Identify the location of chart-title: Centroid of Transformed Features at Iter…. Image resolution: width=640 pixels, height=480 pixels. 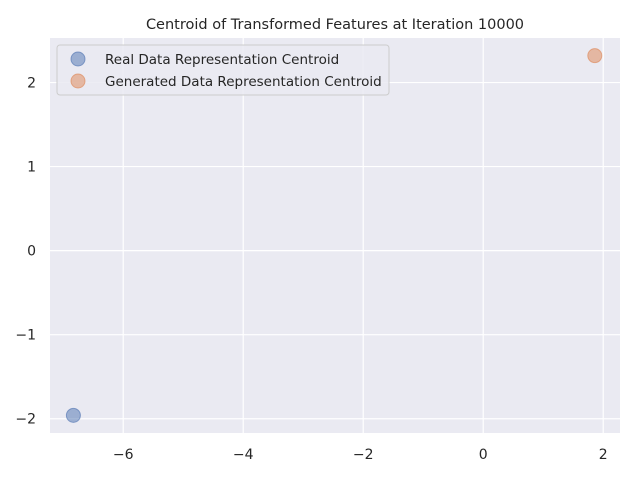
(335, 25).